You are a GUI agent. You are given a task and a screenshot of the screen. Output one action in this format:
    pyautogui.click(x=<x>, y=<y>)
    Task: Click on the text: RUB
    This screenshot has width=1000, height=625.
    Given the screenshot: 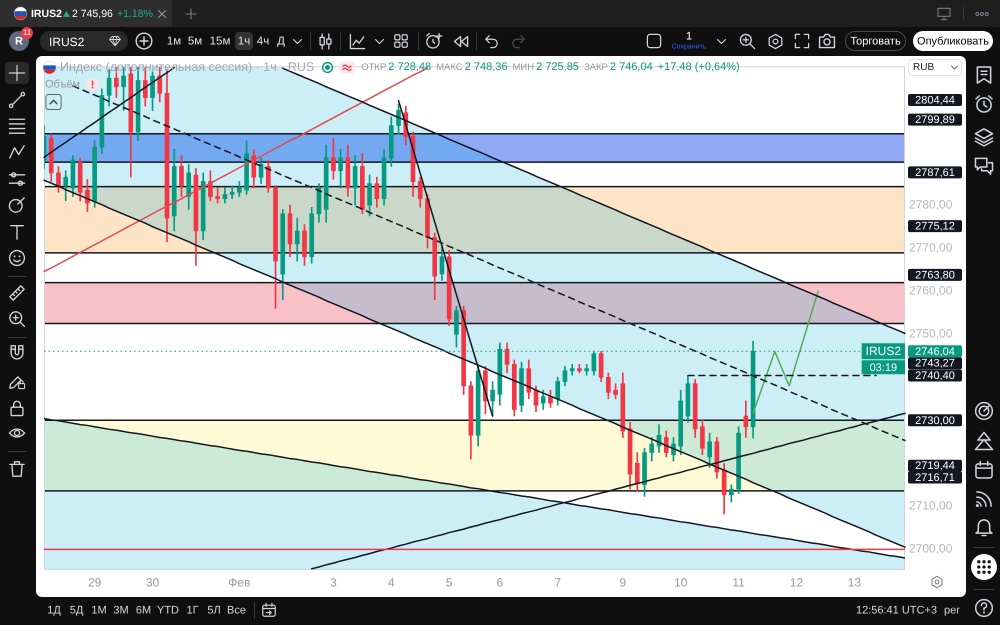 What is the action you would take?
    pyautogui.click(x=923, y=67)
    